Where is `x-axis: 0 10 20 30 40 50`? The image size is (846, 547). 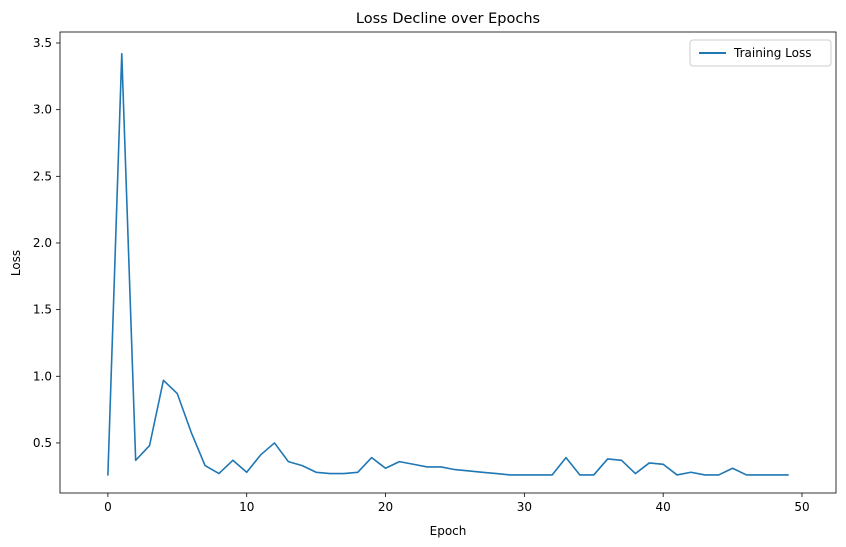 x-axis: 0 10 20 30 40 50 is located at coordinates (457, 503).